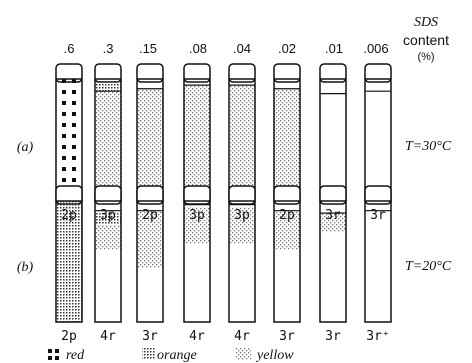 Image resolution: width=472 pixels, height=363 pixels. Describe the element at coordinates (69, 48) in the screenshot. I see `conc-label: .6` at that location.